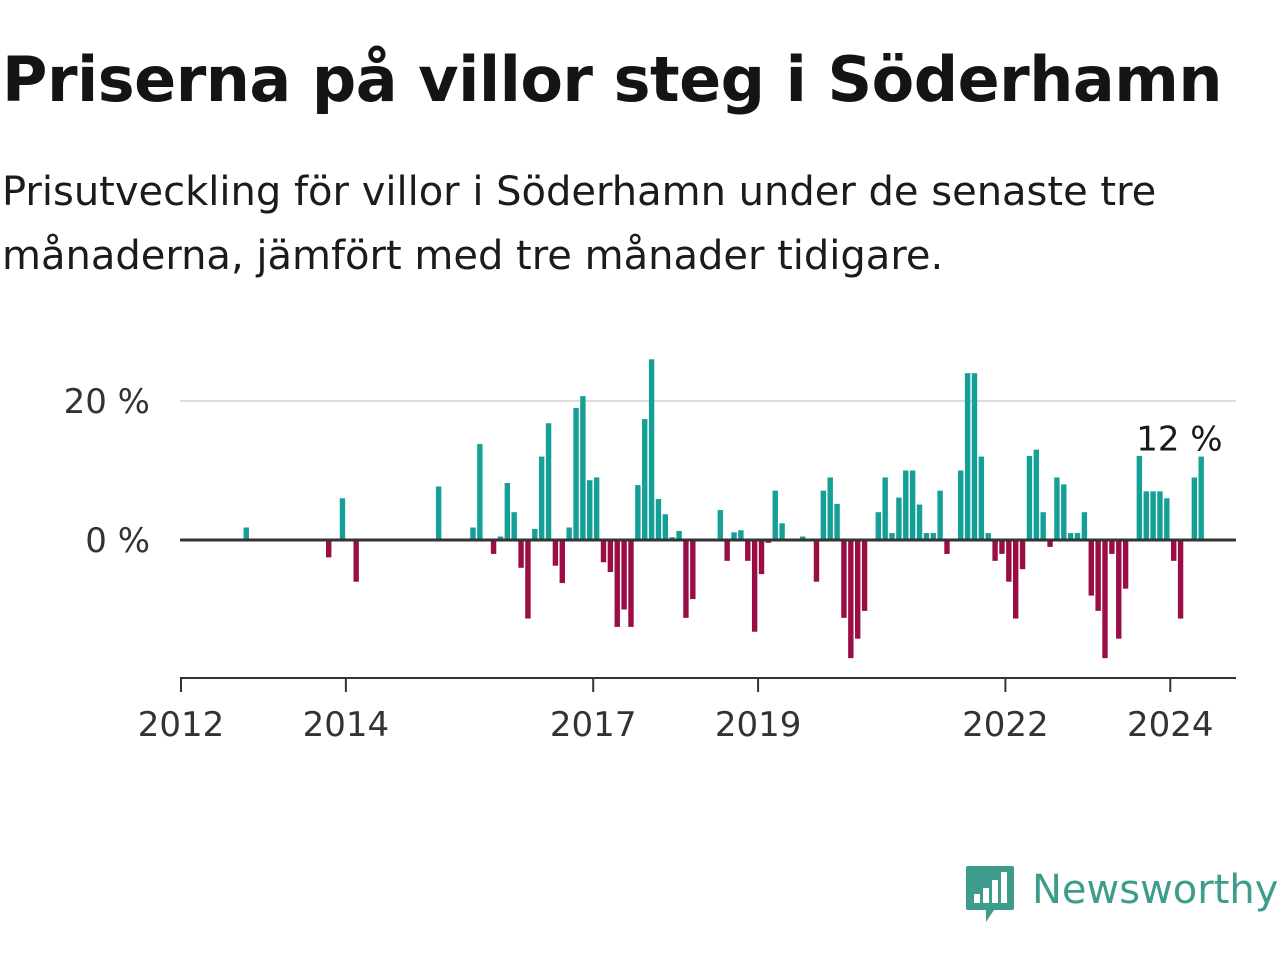  I want to click on brand-name: Newsworthy, so click(1155, 890).